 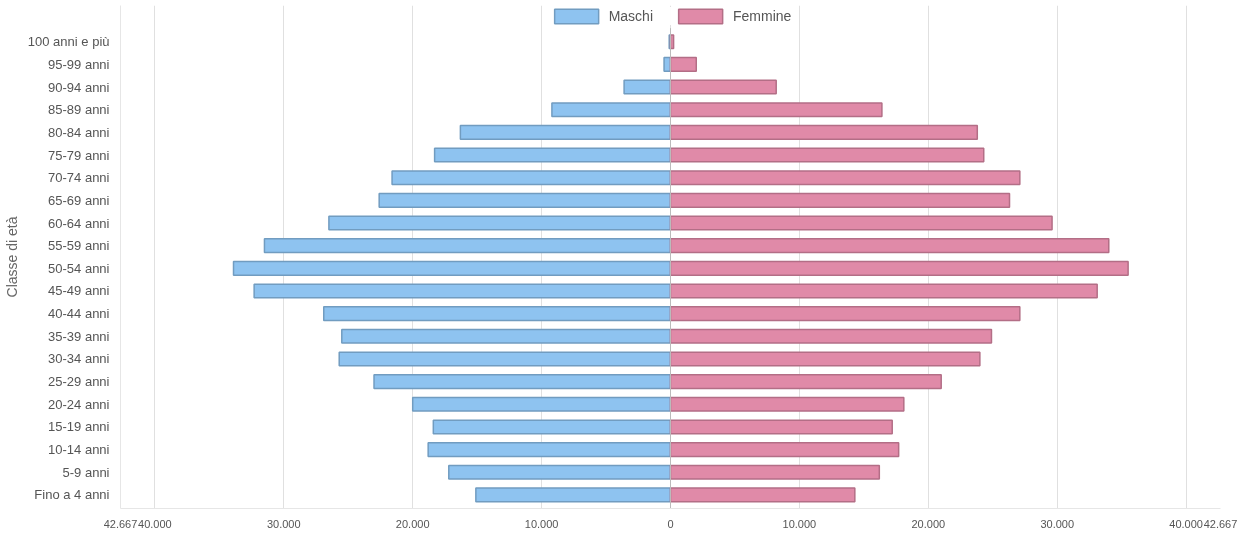 I want to click on y-tick-label: 80-84 anni, so click(x=79, y=132).